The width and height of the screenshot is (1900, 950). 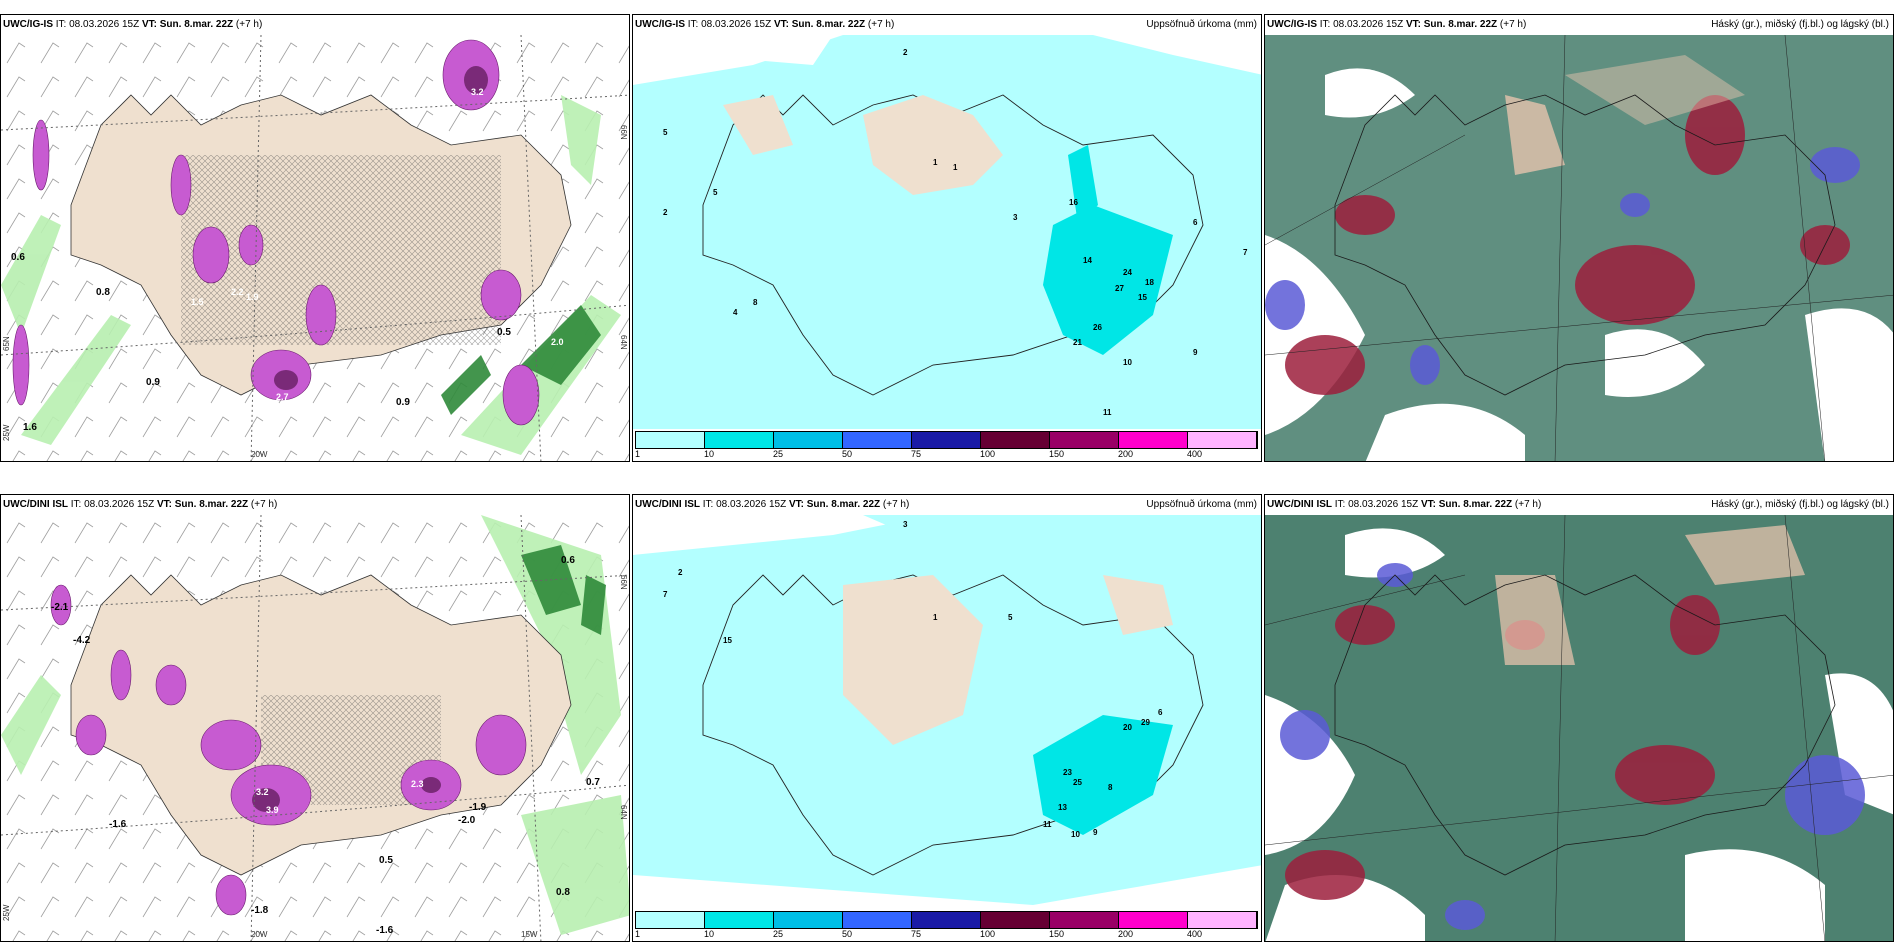 What do you see at coordinates (1195, 454) in the screenshot?
I see `legend-tick-label: 400` at bounding box center [1195, 454].